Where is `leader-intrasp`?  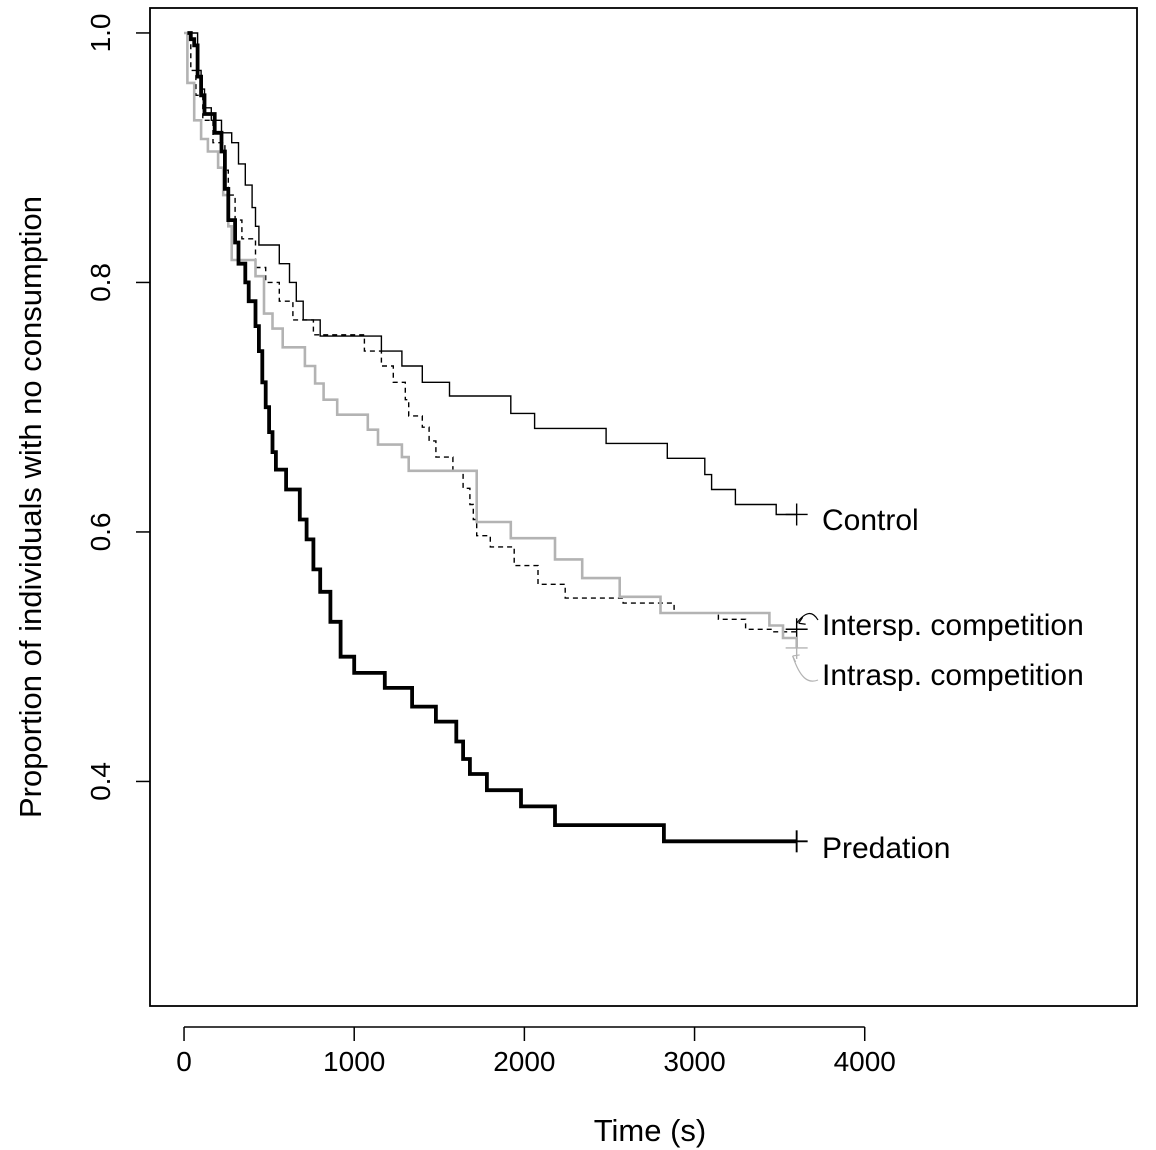
leader-intrasp is located at coordinates (805, 668).